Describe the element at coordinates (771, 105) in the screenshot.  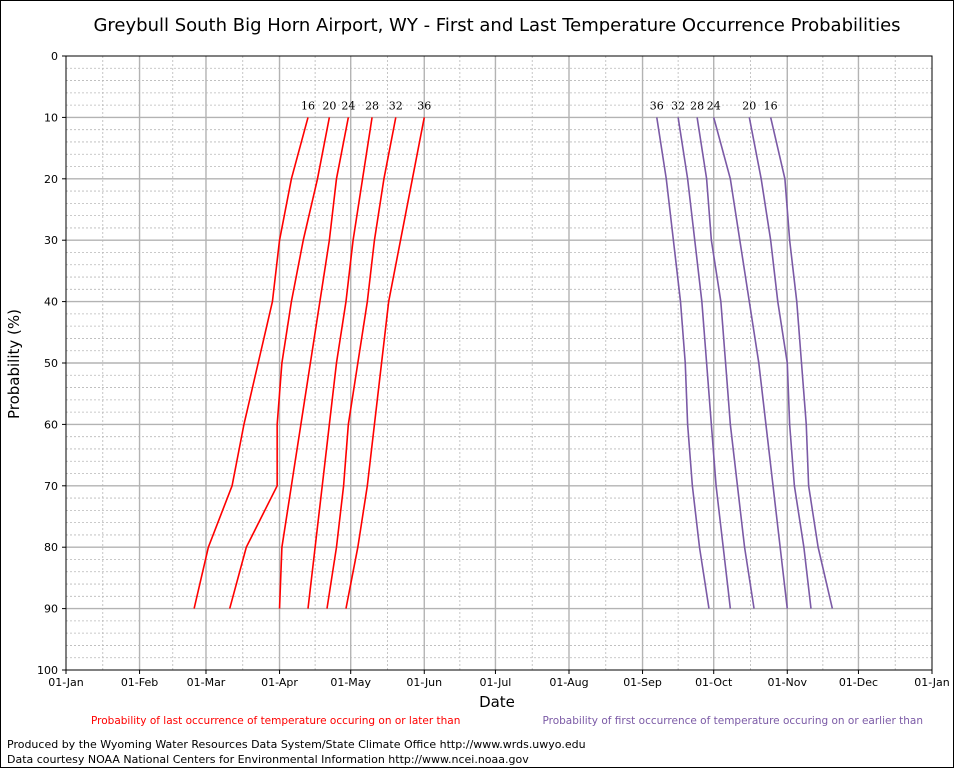
I see `first-series-label-16: 16` at that location.